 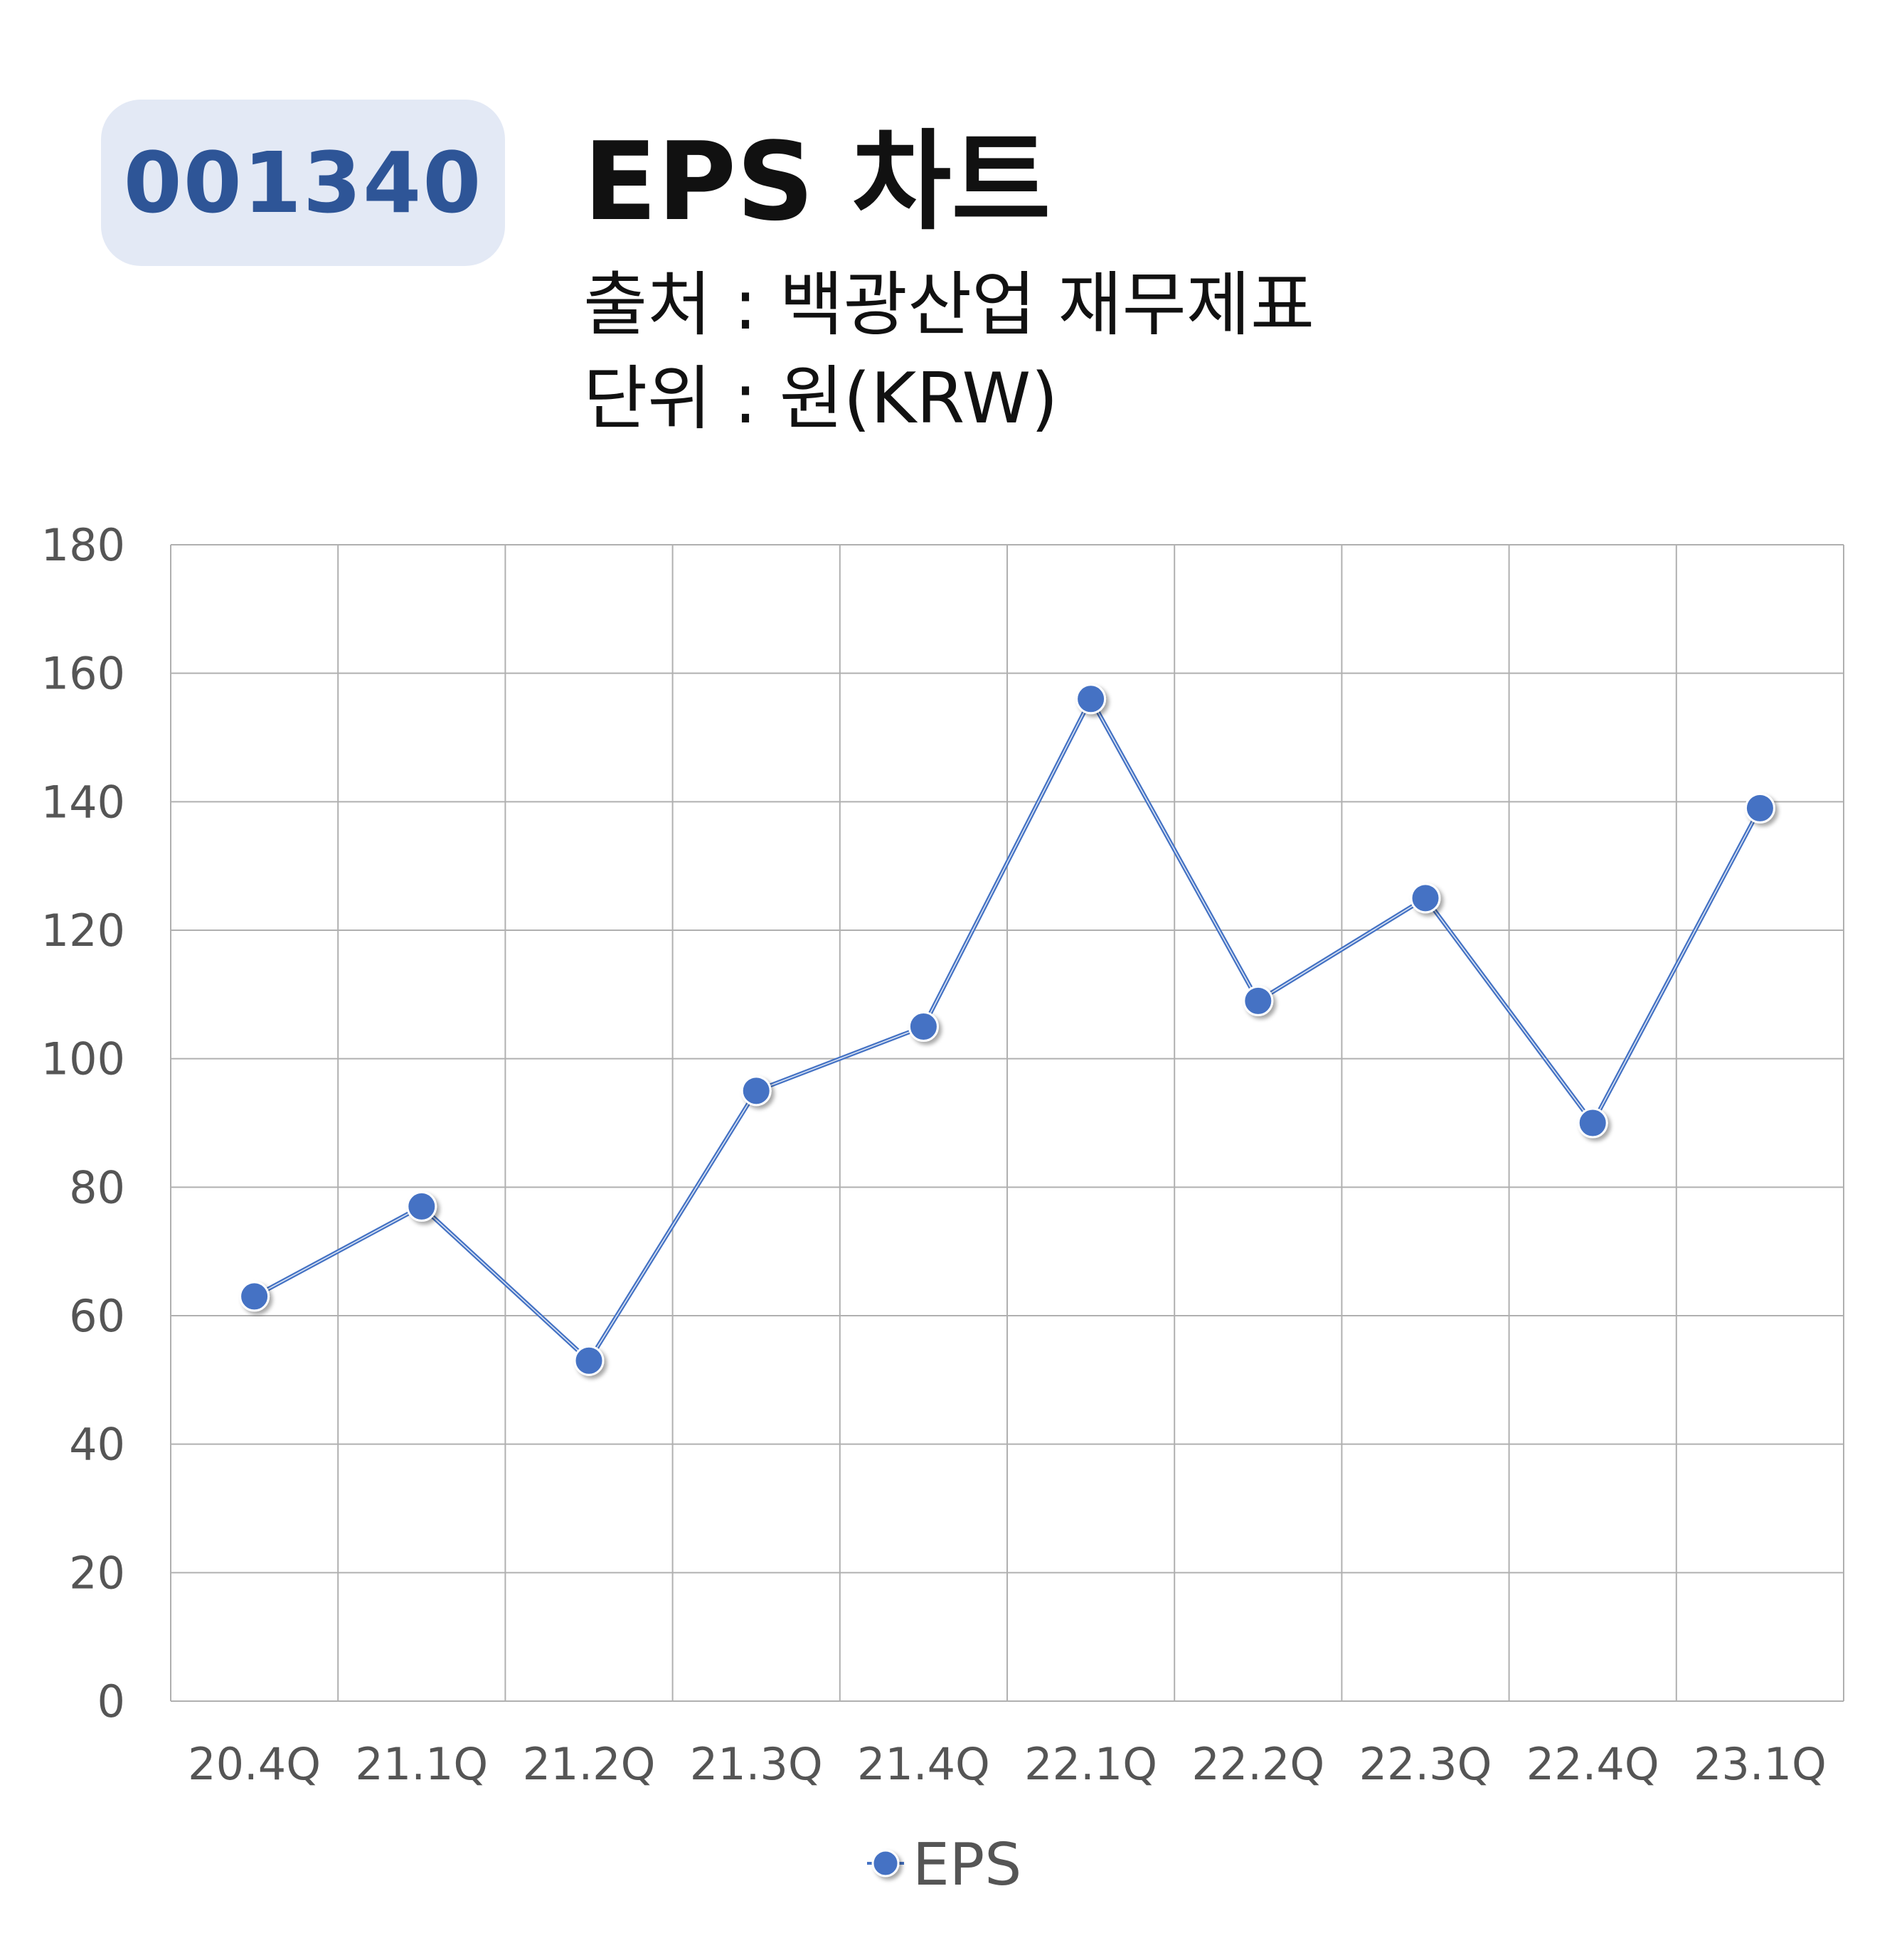 What do you see at coordinates (756, 1764) in the screenshot?
I see `x-tick-label: 21.3Q` at bounding box center [756, 1764].